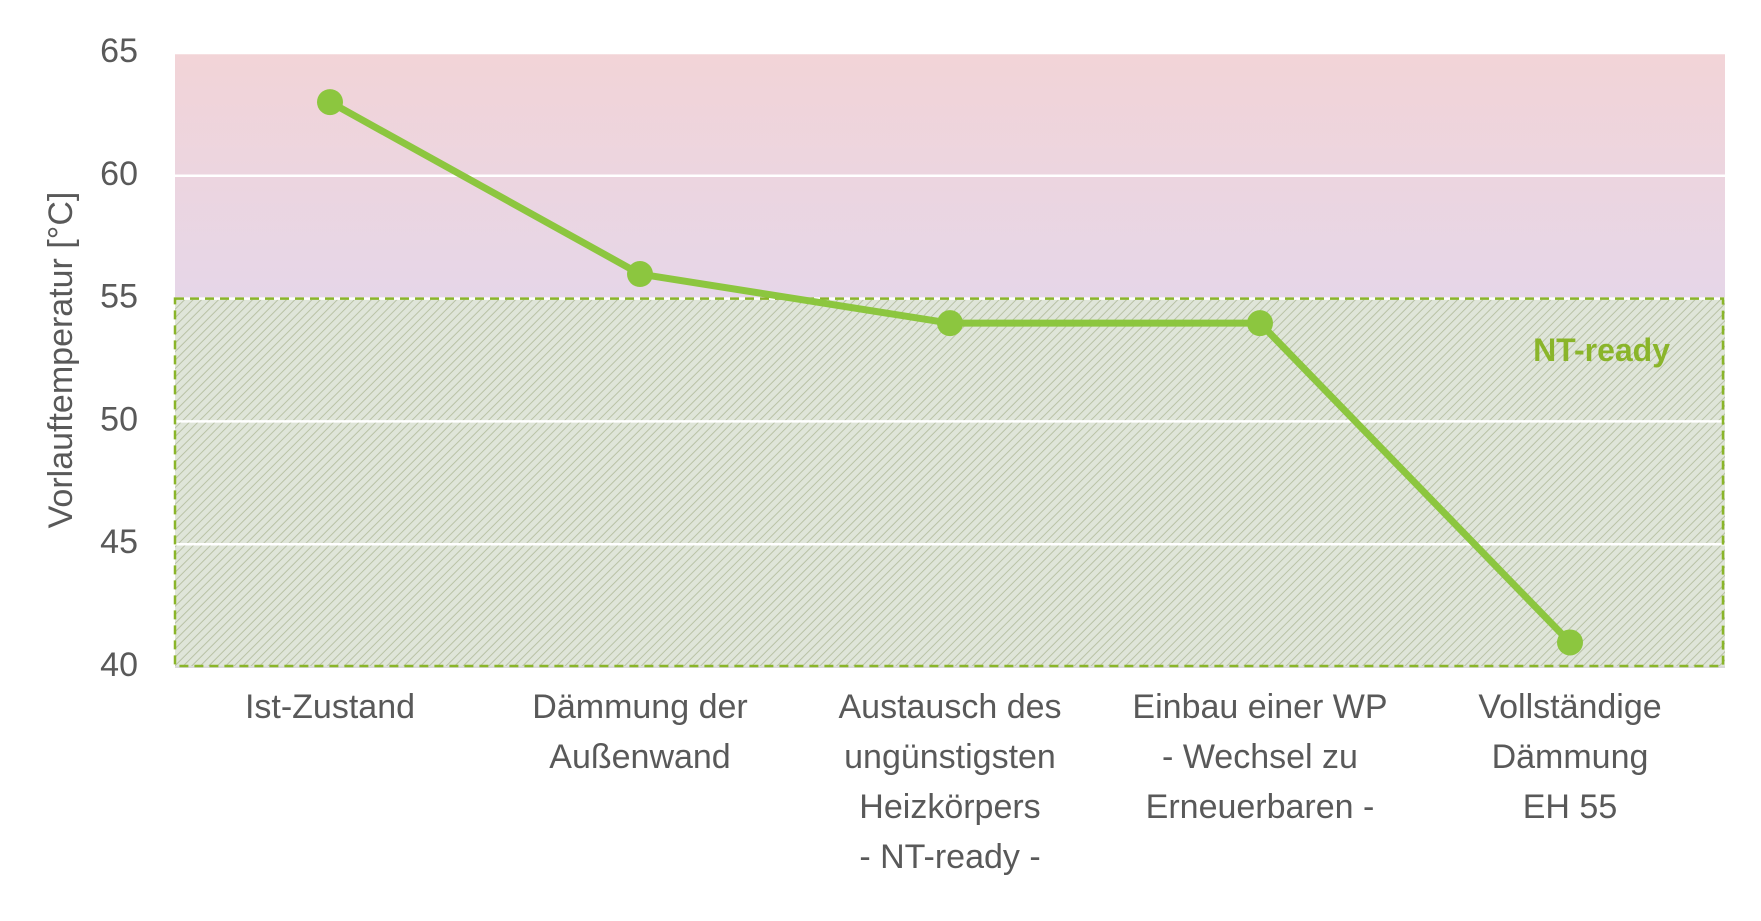  What do you see at coordinates (330, 707) in the screenshot?
I see `x-category-label-0: Ist-Zustand` at bounding box center [330, 707].